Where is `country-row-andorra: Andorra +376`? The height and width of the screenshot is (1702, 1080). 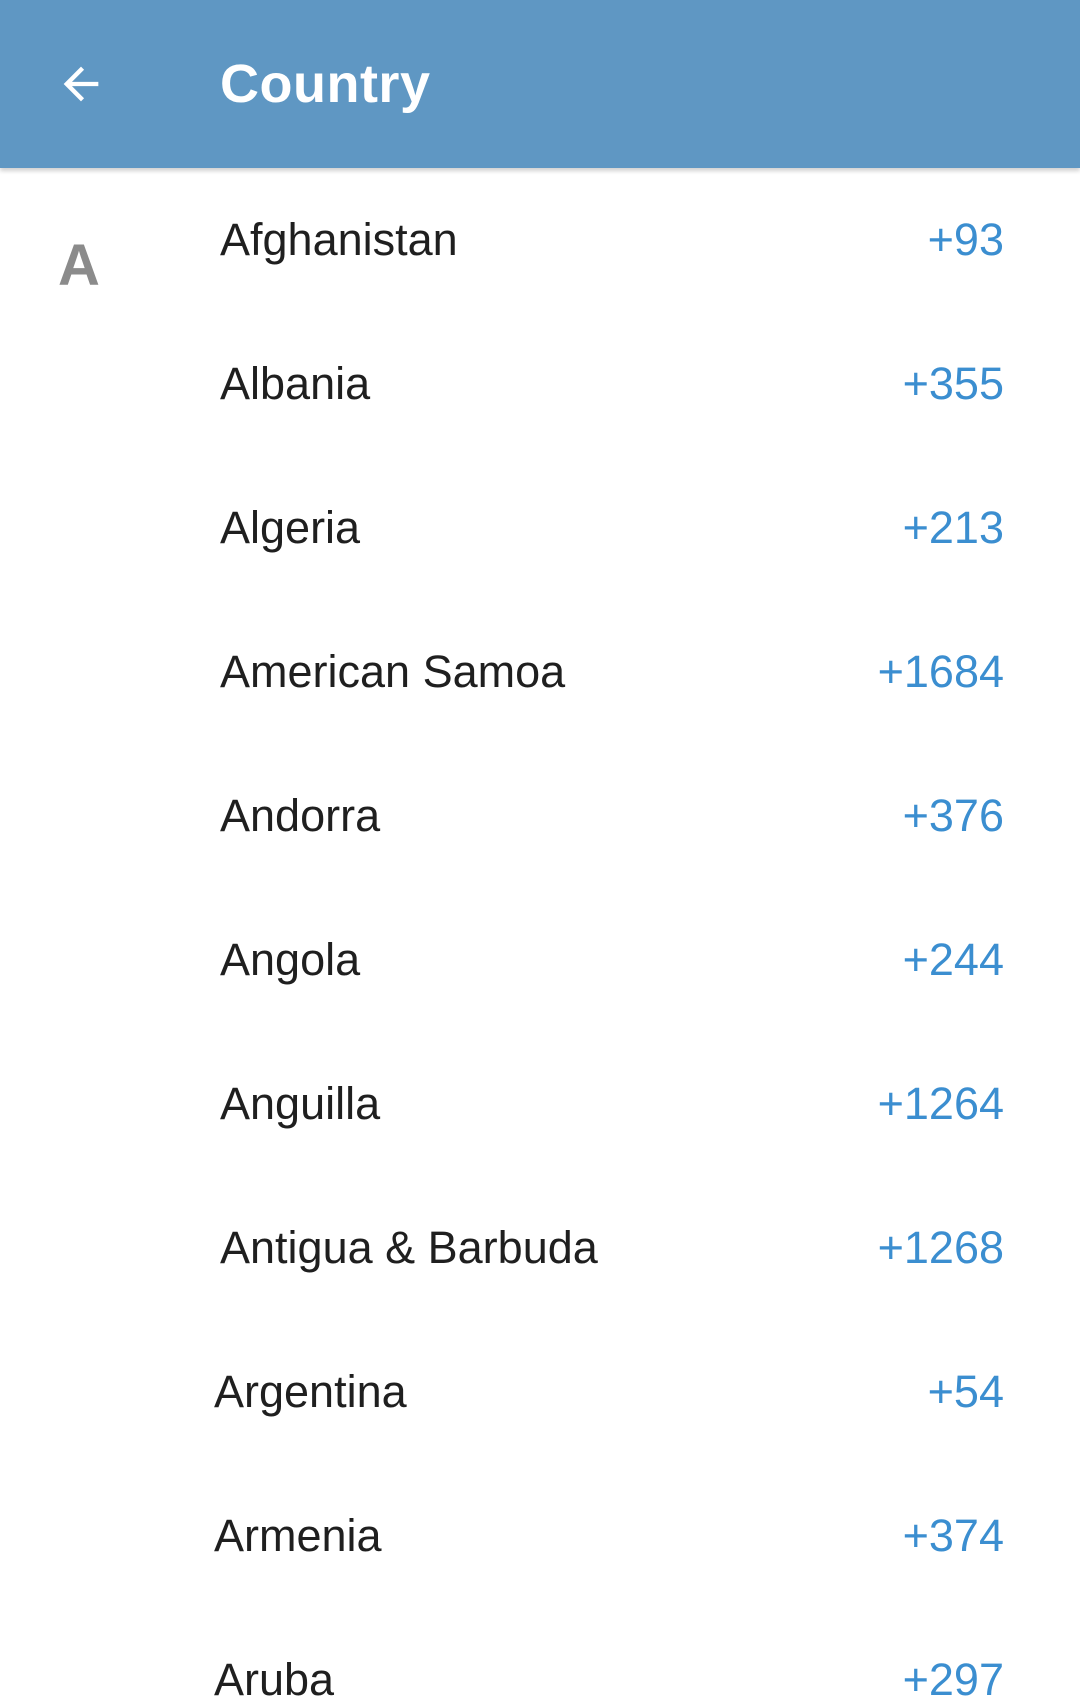 country-row-andorra: Andorra +376 is located at coordinates (540, 816).